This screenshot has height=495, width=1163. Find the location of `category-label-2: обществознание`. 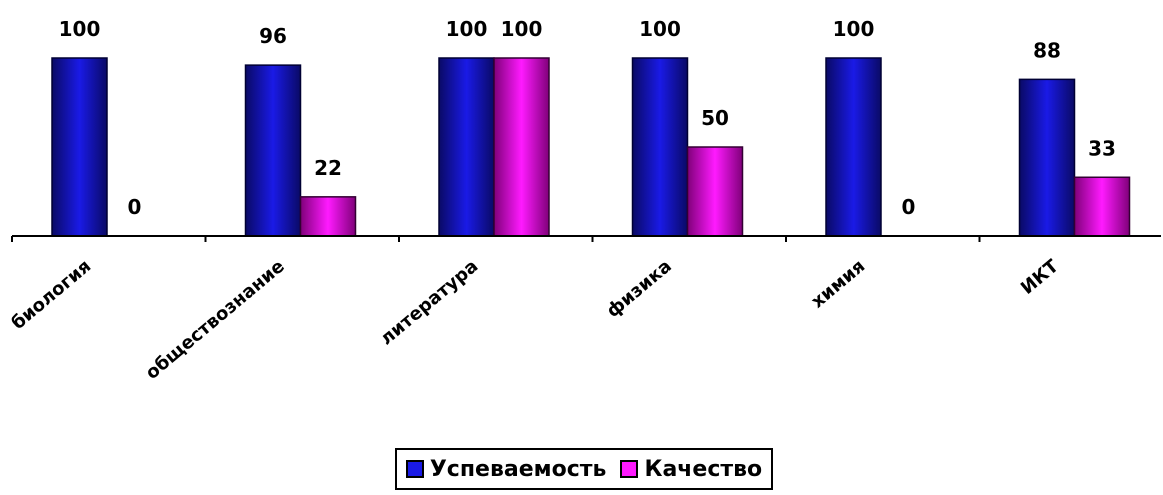

category-label-2: обществознание is located at coordinates (215, 320).